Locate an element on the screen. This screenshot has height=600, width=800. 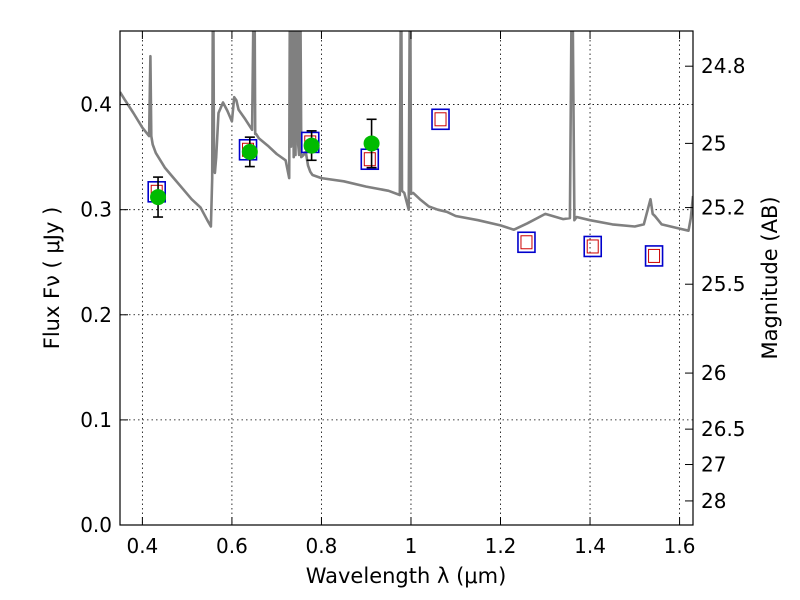
right-tick-label: 26 is located at coordinates (713, 373).